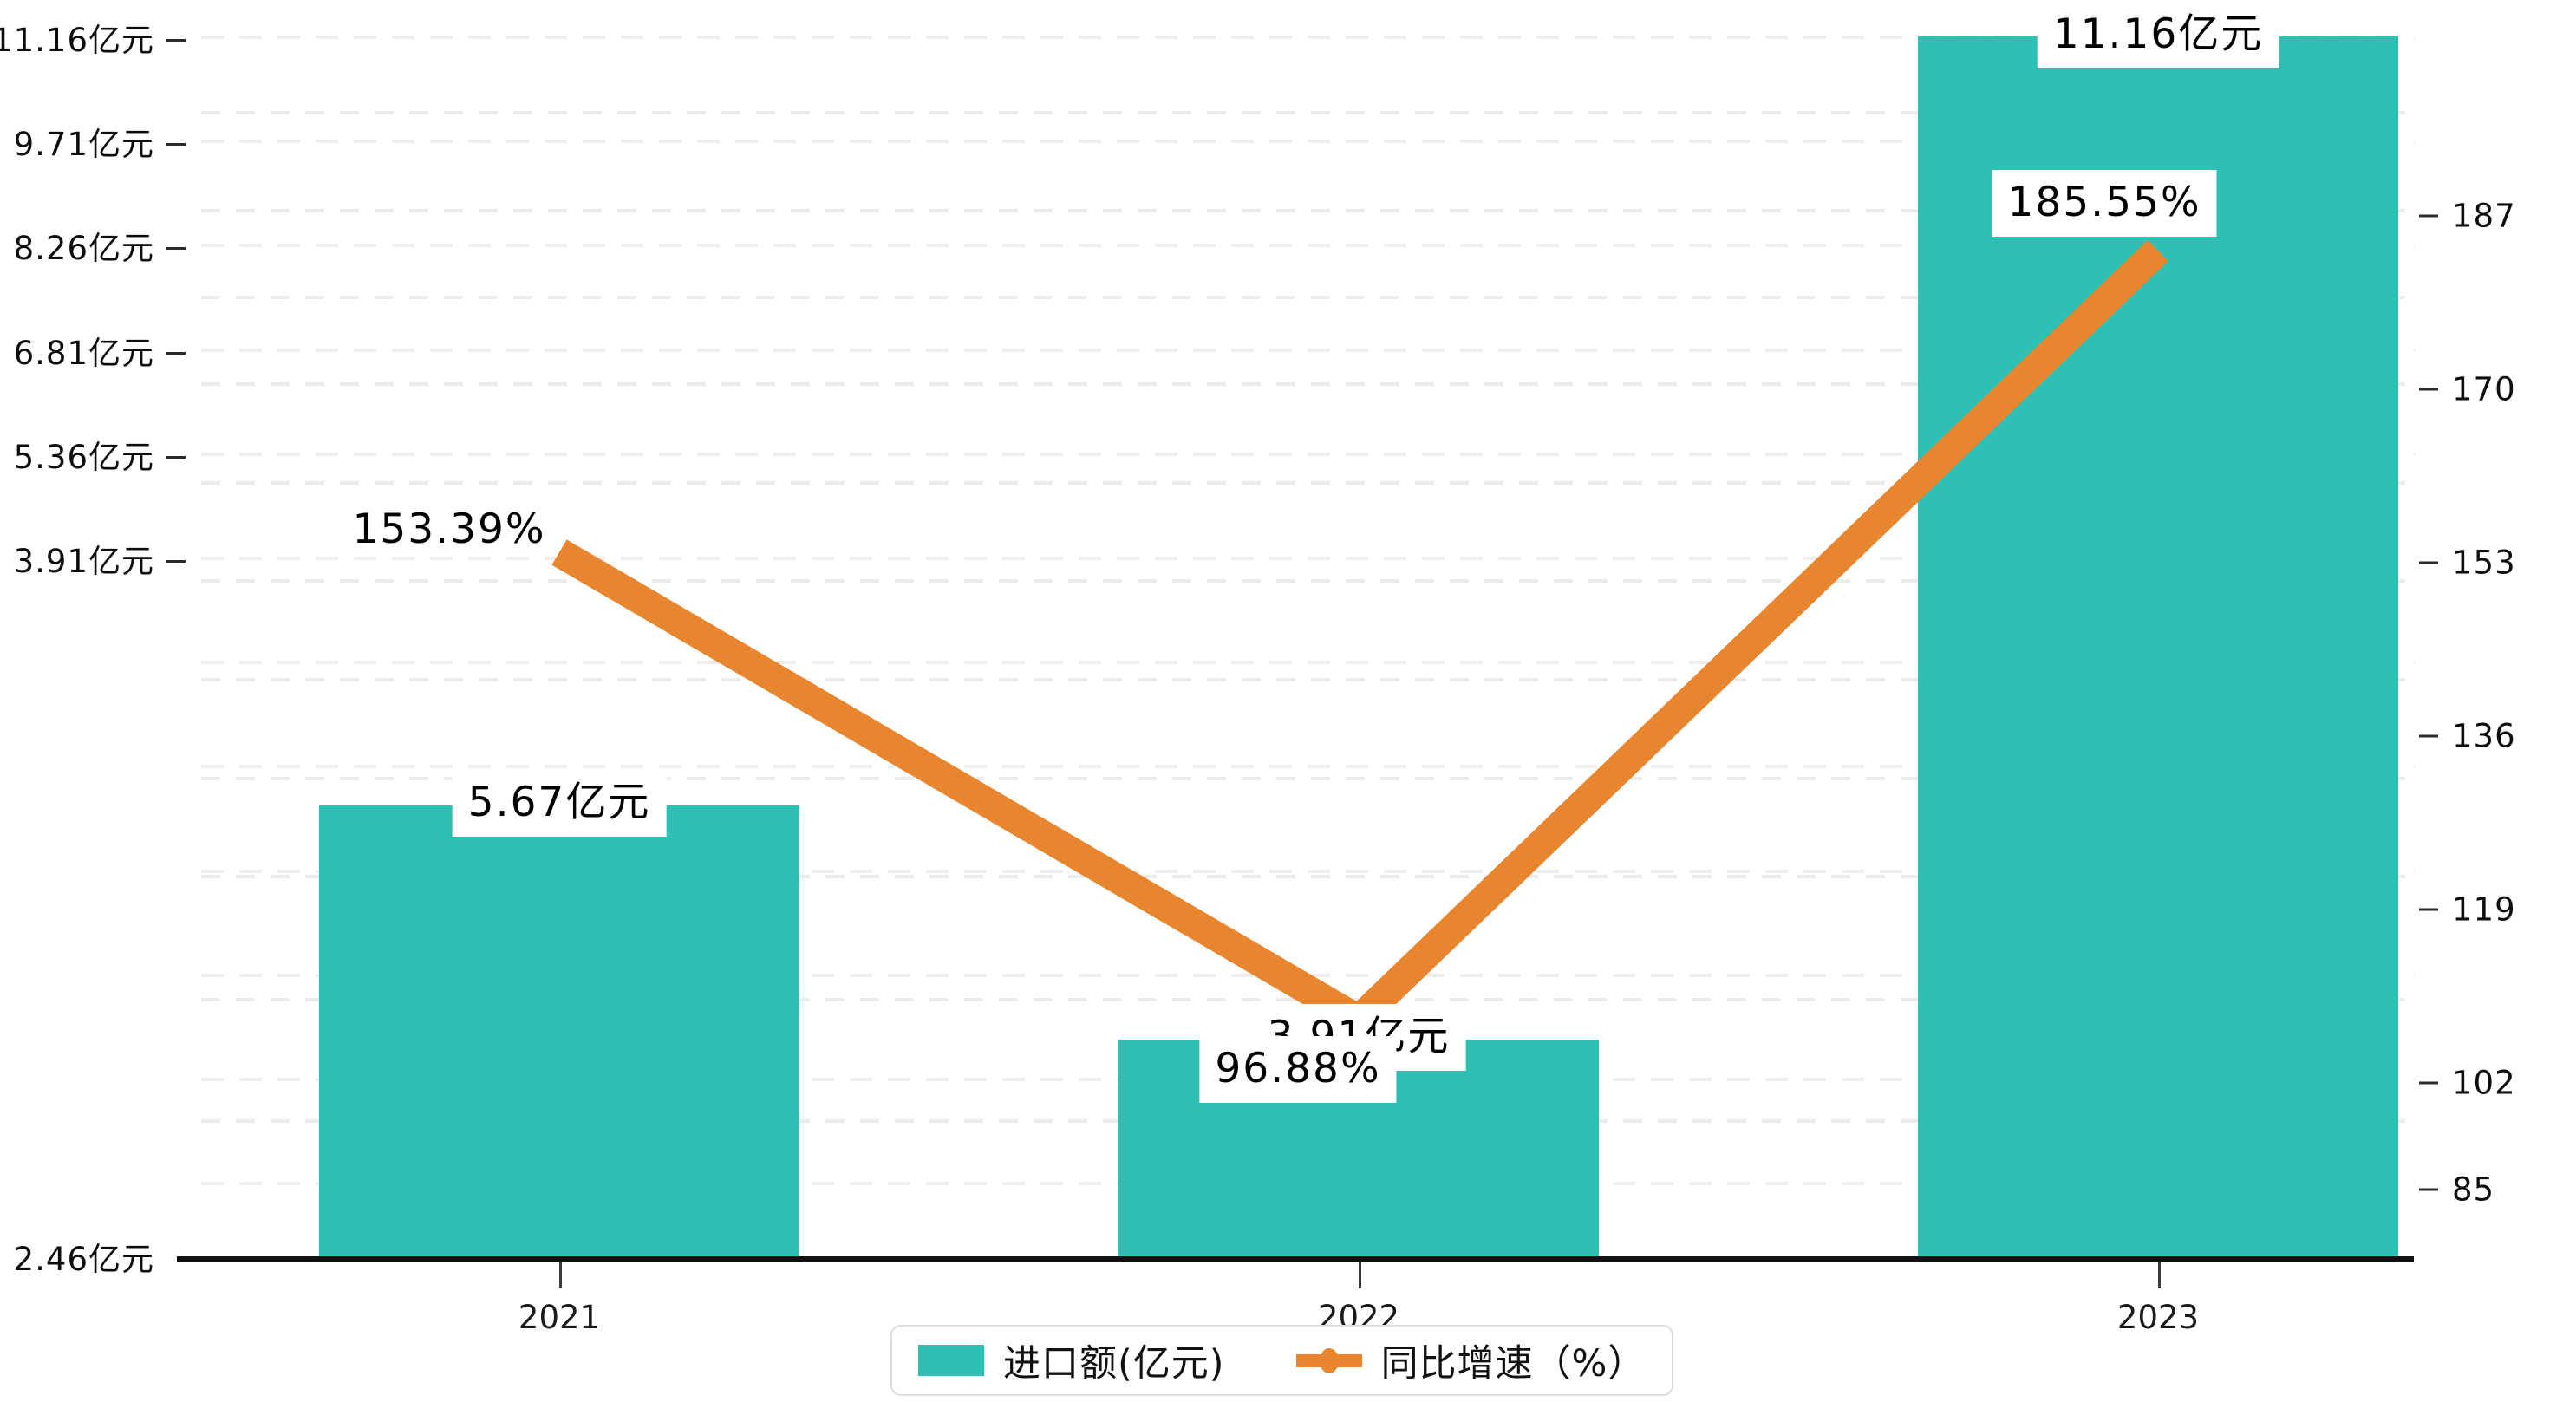  What do you see at coordinates (1295, 1259) in the screenshot?
I see `x-axis-line` at bounding box center [1295, 1259].